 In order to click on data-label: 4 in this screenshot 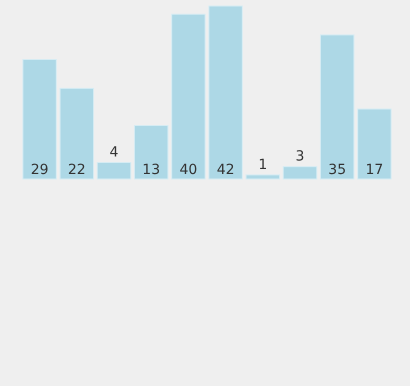, I will do `click(114, 152)`.